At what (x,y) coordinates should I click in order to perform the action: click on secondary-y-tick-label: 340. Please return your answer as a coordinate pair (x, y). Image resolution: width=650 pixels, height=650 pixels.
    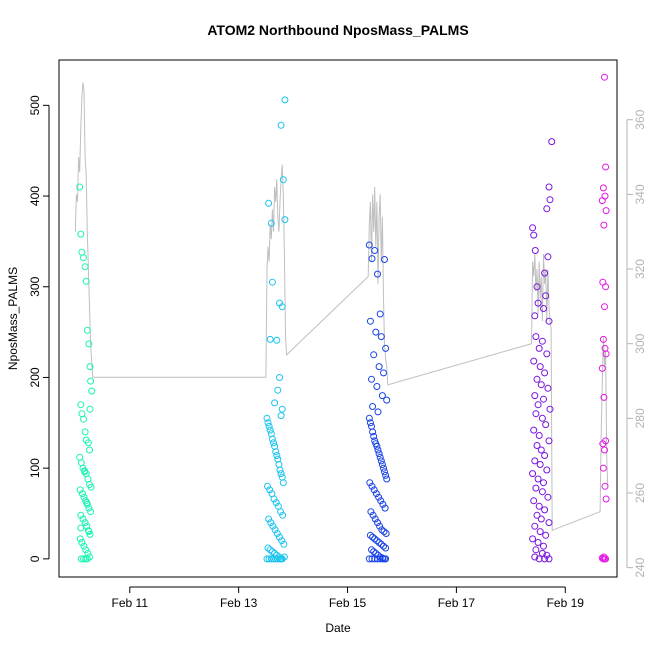
    Looking at the image, I should click on (640, 194).